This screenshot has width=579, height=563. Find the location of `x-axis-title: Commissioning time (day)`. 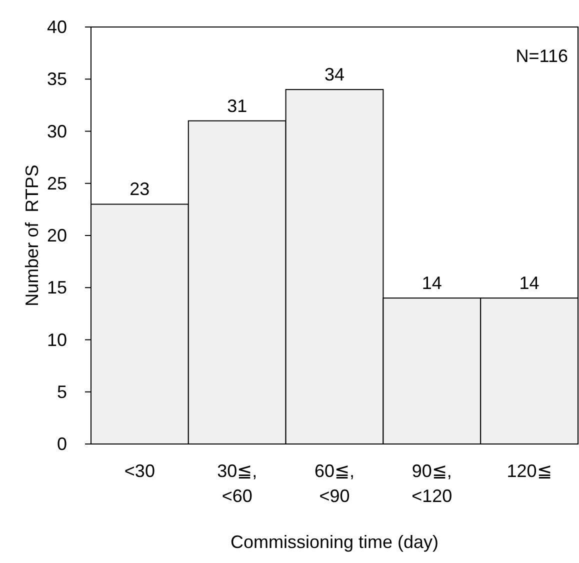

x-axis-title: Commissioning time (day) is located at coordinates (334, 542).